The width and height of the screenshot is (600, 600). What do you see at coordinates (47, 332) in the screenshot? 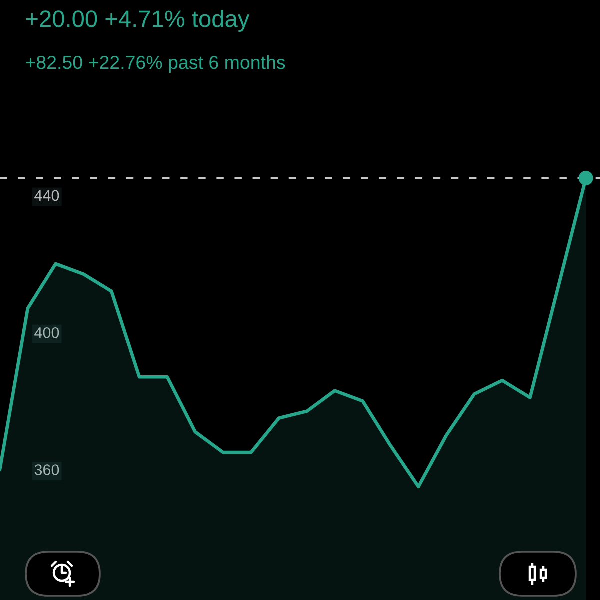
I see `y-tick-label: 400` at bounding box center [47, 332].